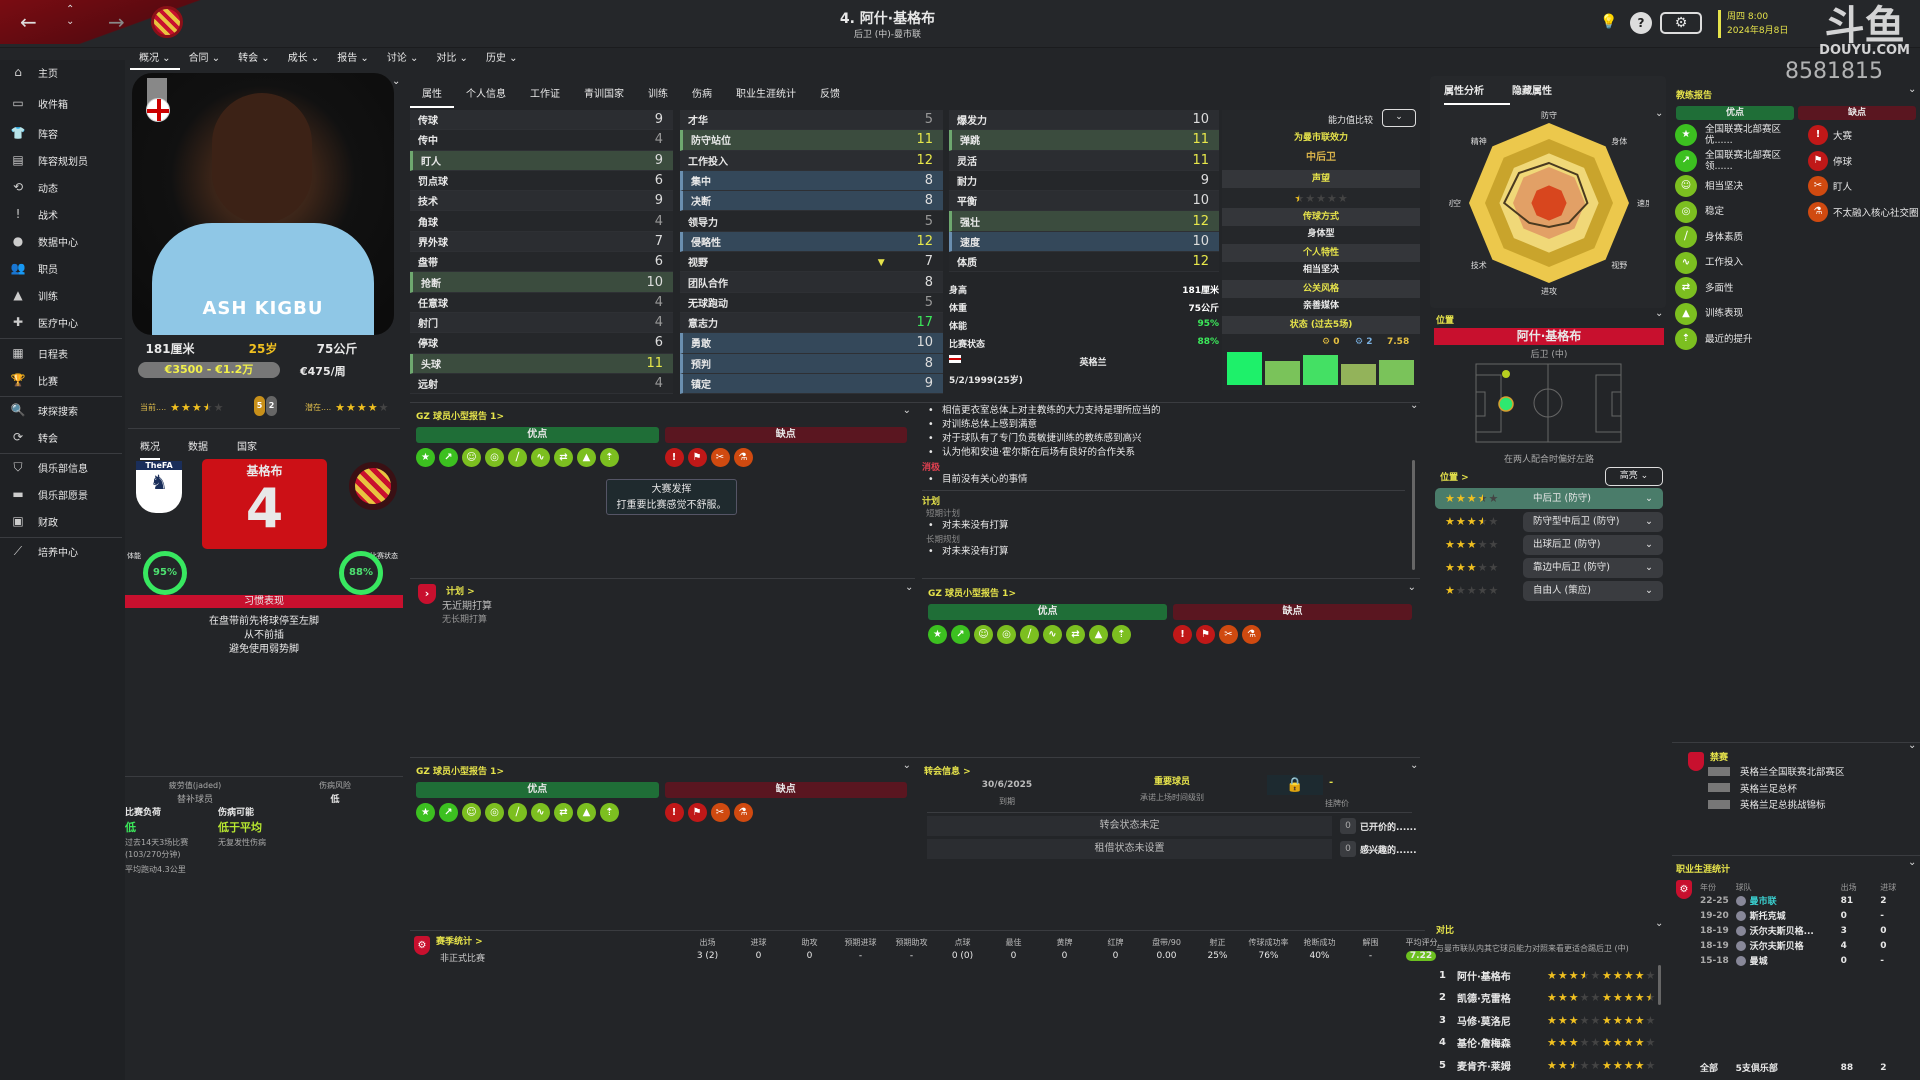 The height and width of the screenshot is (1080, 1920). What do you see at coordinates (1084, 140) in the screenshot?
I see `attribute-row: 弹跳 11` at bounding box center [1084, 140].